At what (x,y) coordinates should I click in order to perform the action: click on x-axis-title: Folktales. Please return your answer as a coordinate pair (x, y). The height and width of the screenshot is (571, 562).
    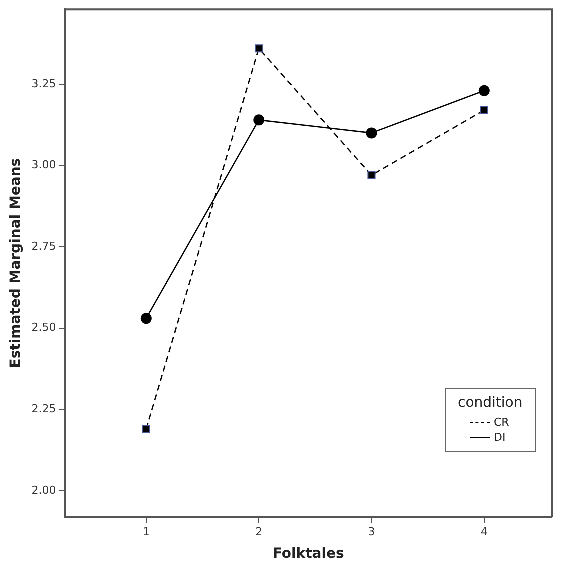
    Looking at the image, I should click on (308, 554).